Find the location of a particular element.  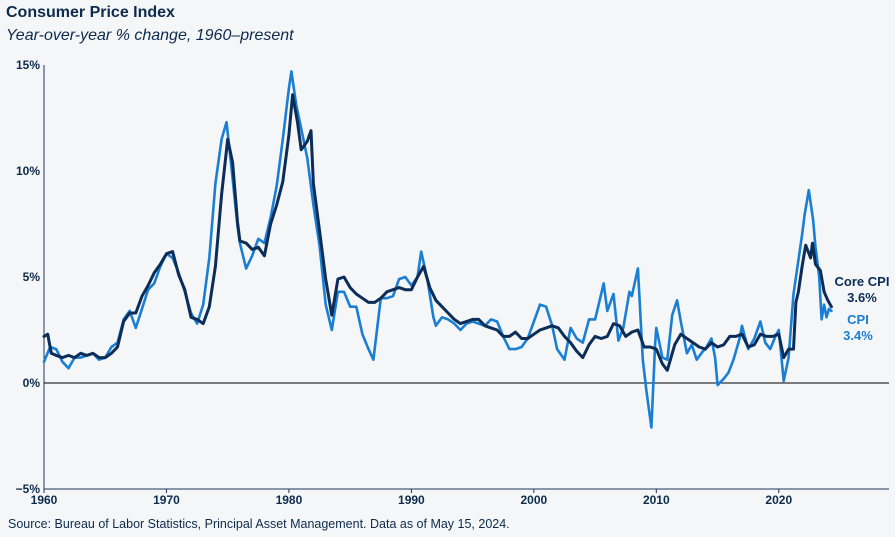

end-label-value: 3.6% is located at coordinates (862, 297).